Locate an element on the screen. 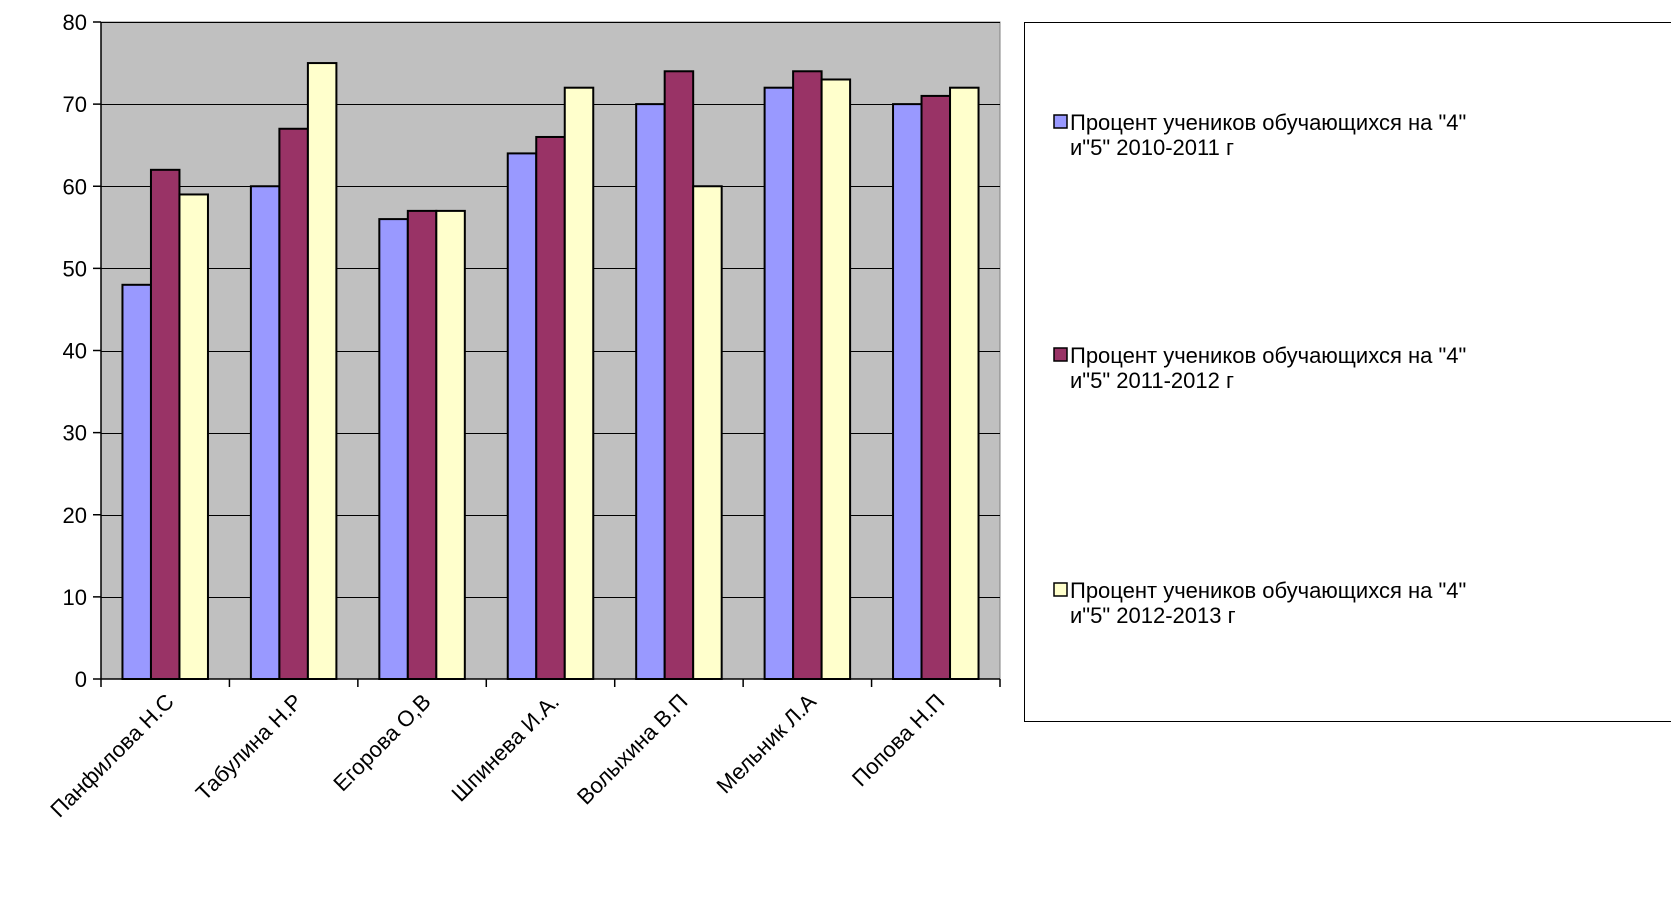 The image size is (1671, 916). x-tick-label: Попова Н.П is located at coordinates (898, 740).